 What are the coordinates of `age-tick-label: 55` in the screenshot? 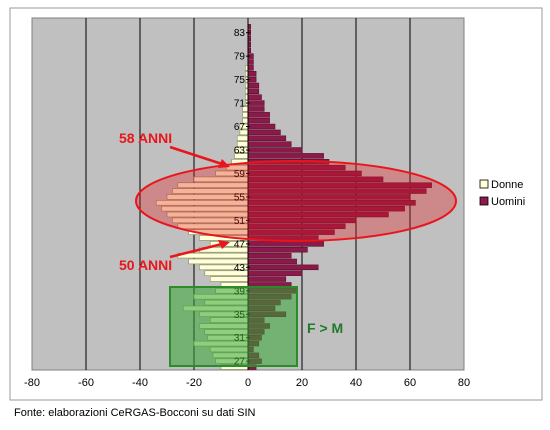 It's located at (240, 197).